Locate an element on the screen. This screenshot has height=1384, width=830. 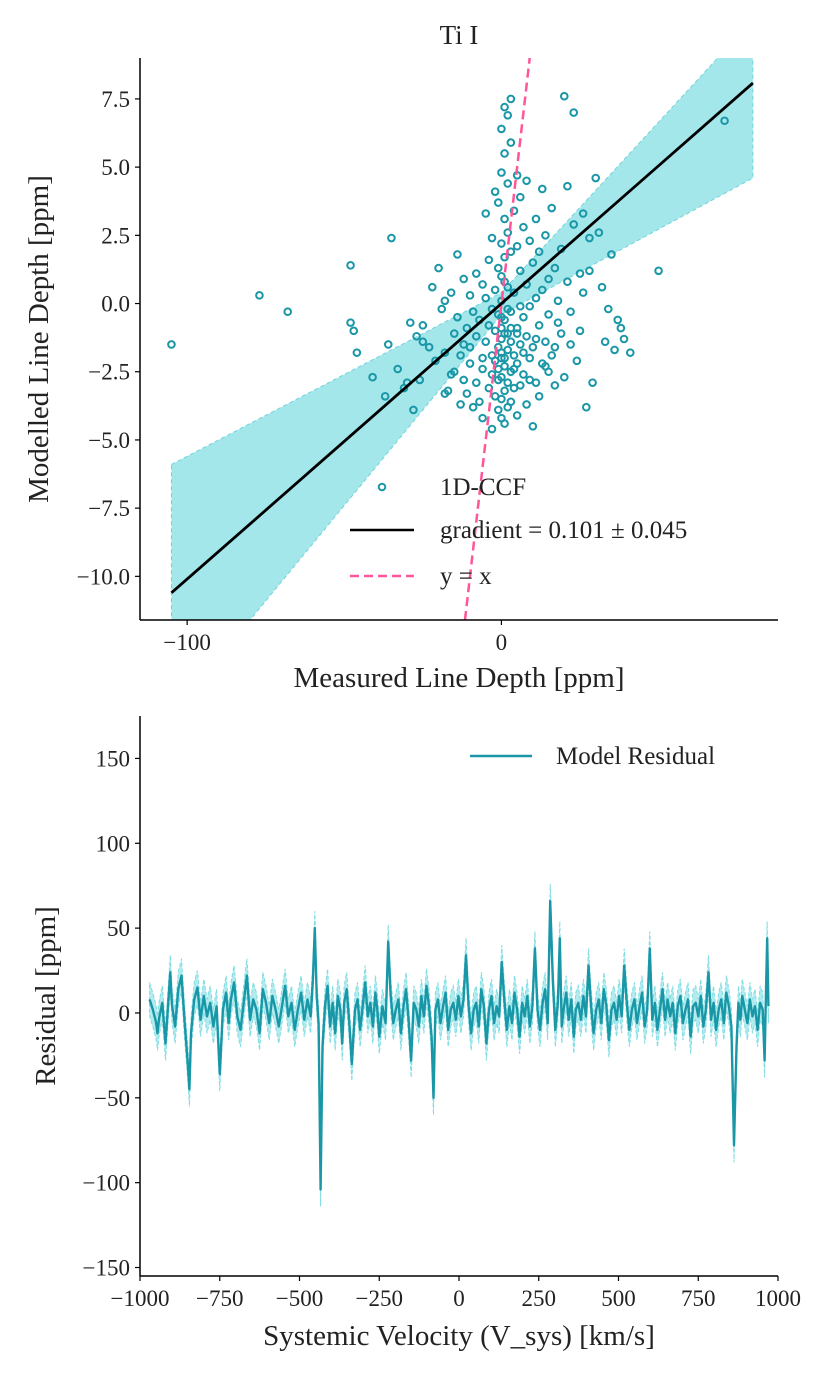
legend: Model Residual is located at coordinates (592, 756).